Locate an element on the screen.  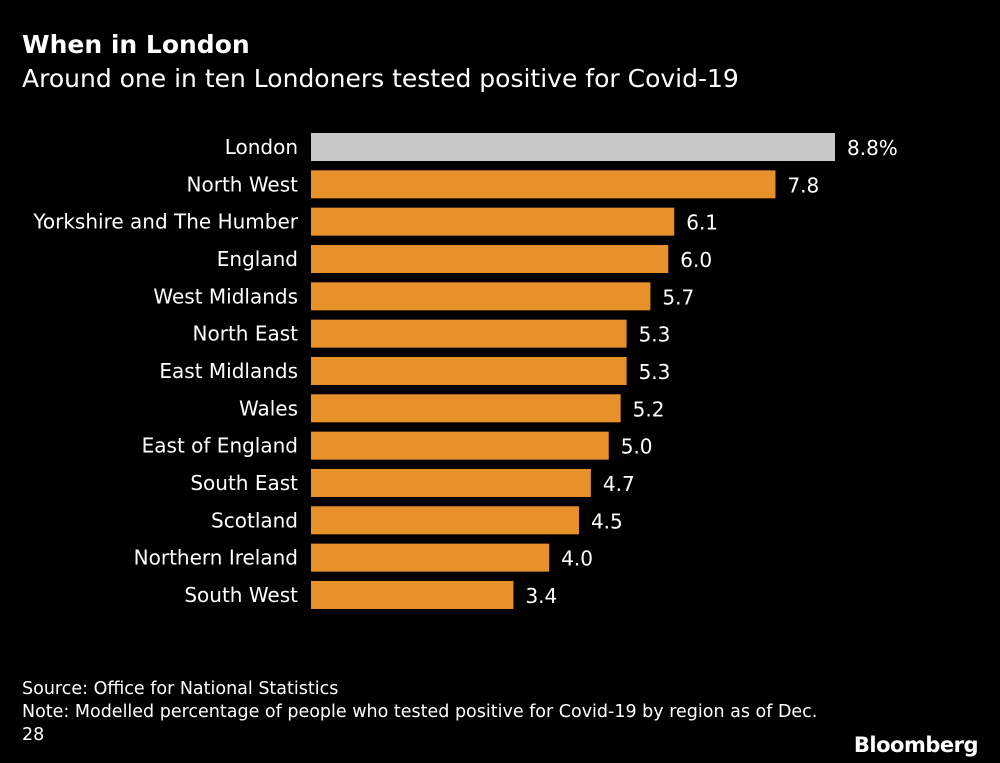
category-label-north-east: North East is located at coordinates (246, 334).